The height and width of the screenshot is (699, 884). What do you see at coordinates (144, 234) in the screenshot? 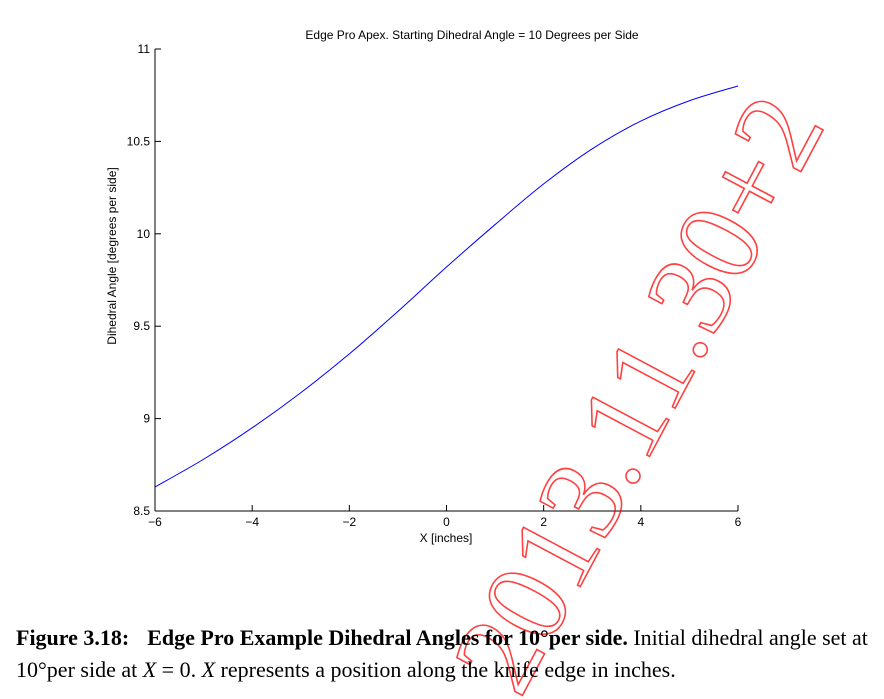
I see `y-tick-label: 10` at bounding box center [144, 234].